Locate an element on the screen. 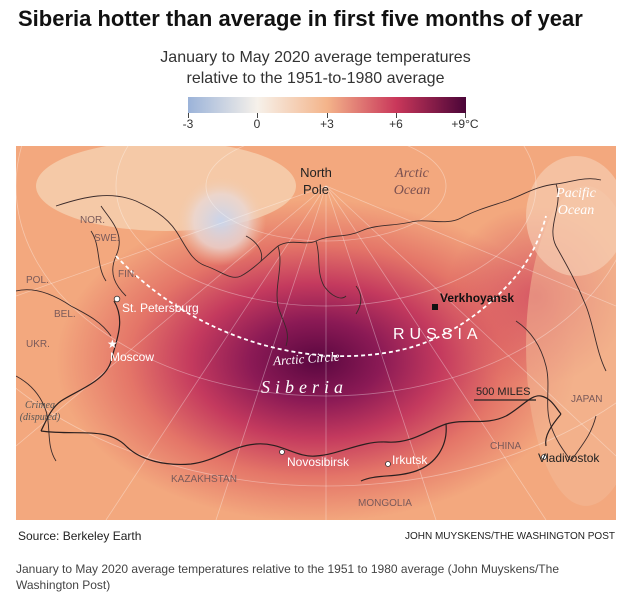  crimea-label-2: (disputed) is located at coordinates (40, 417).